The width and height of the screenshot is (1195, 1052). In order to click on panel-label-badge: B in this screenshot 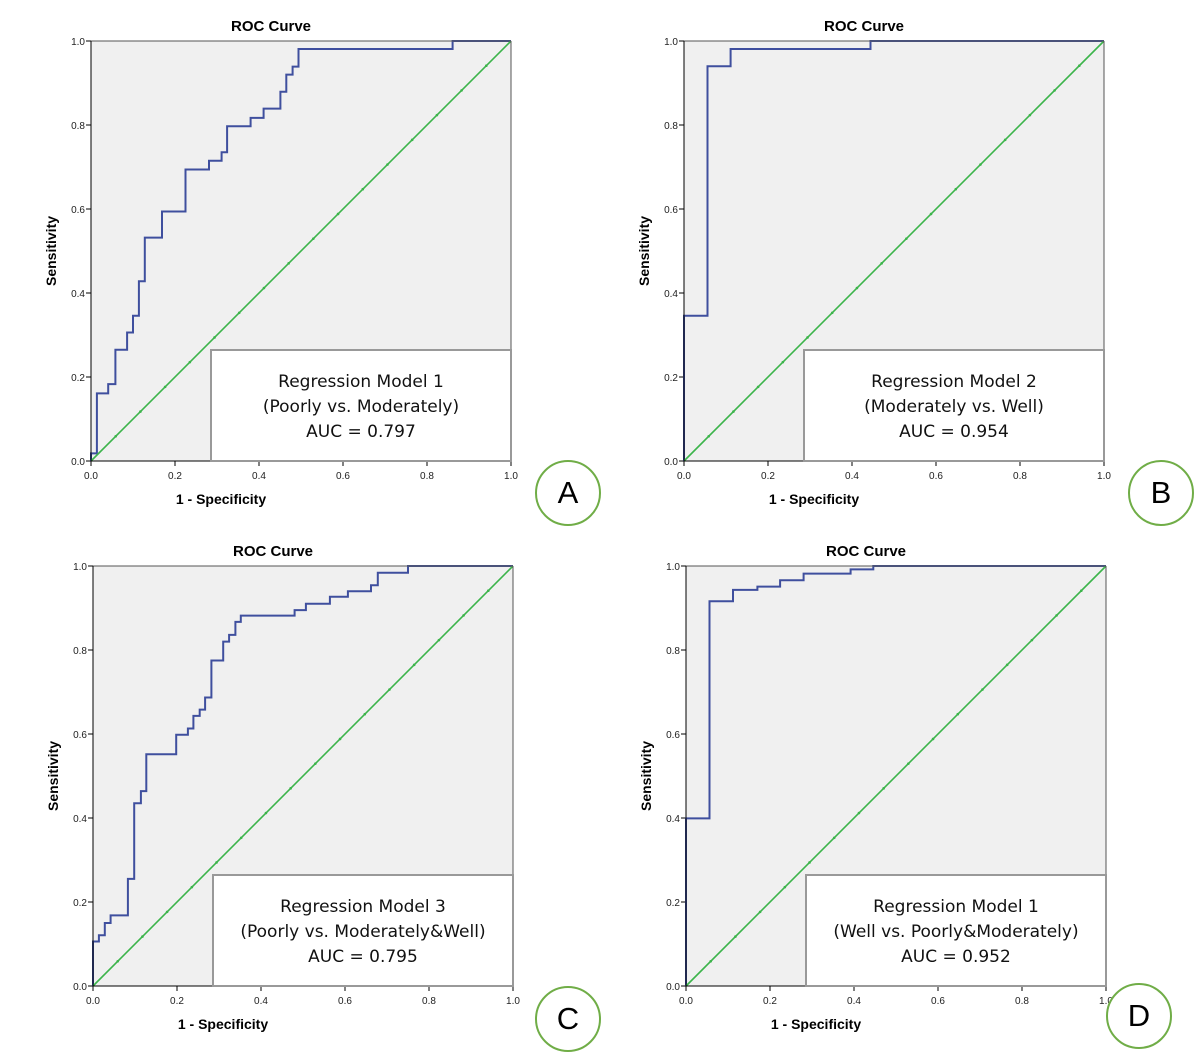, I will do `click(1161, 493)`.